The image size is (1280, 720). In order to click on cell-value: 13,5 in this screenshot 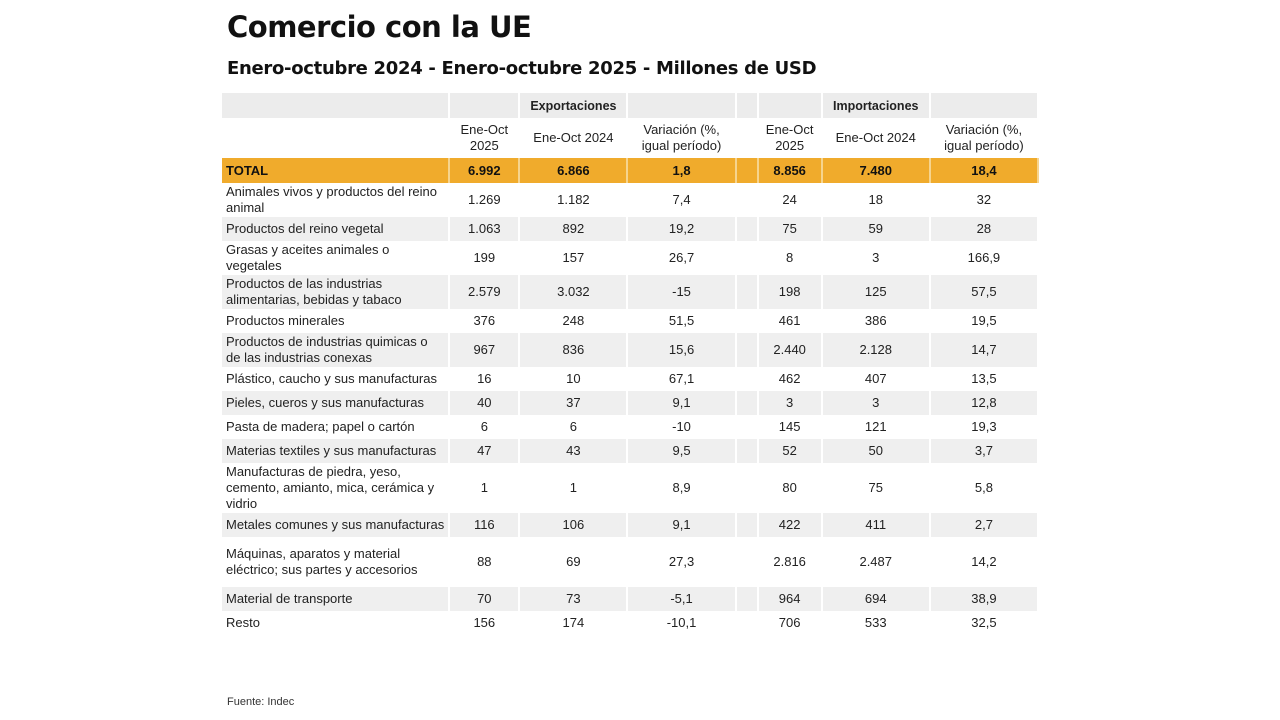, I will do `click(984, 379)`.